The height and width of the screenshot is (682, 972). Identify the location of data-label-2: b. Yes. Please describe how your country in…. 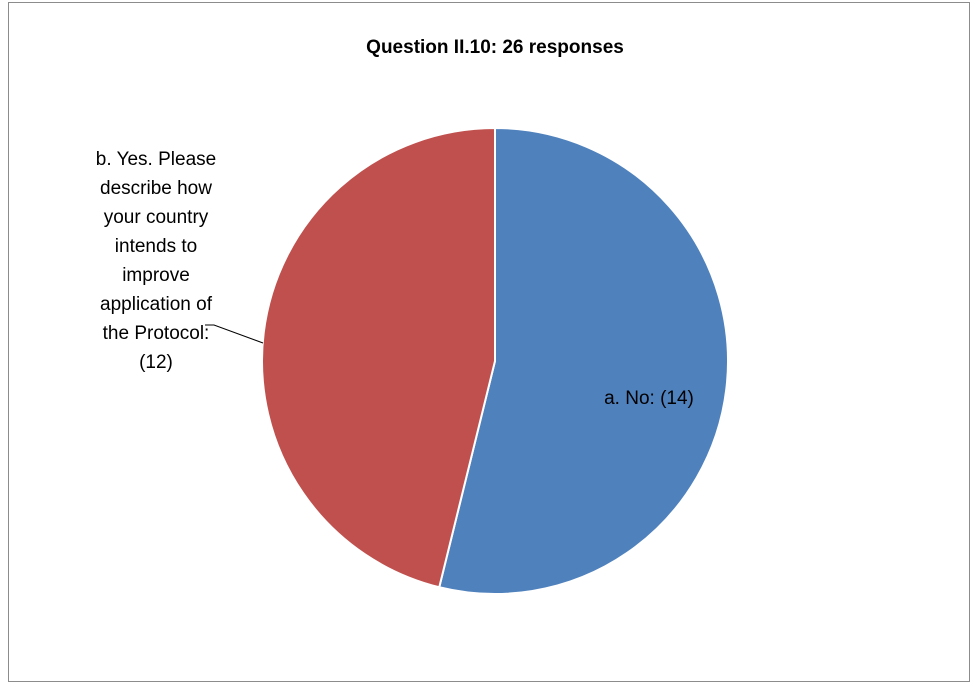
(156, 261).